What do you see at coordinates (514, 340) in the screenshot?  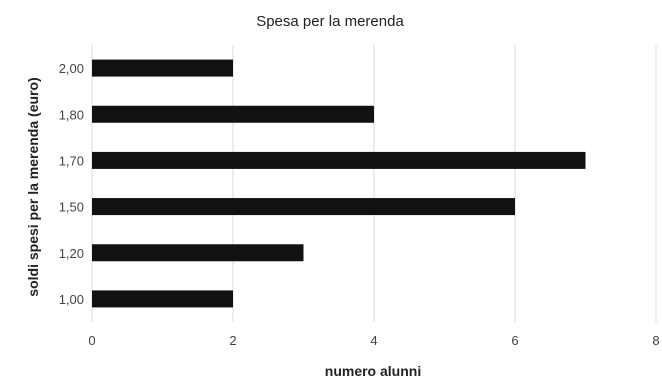 I see `x-tick-label: 6` at bounding box center [514, 340].